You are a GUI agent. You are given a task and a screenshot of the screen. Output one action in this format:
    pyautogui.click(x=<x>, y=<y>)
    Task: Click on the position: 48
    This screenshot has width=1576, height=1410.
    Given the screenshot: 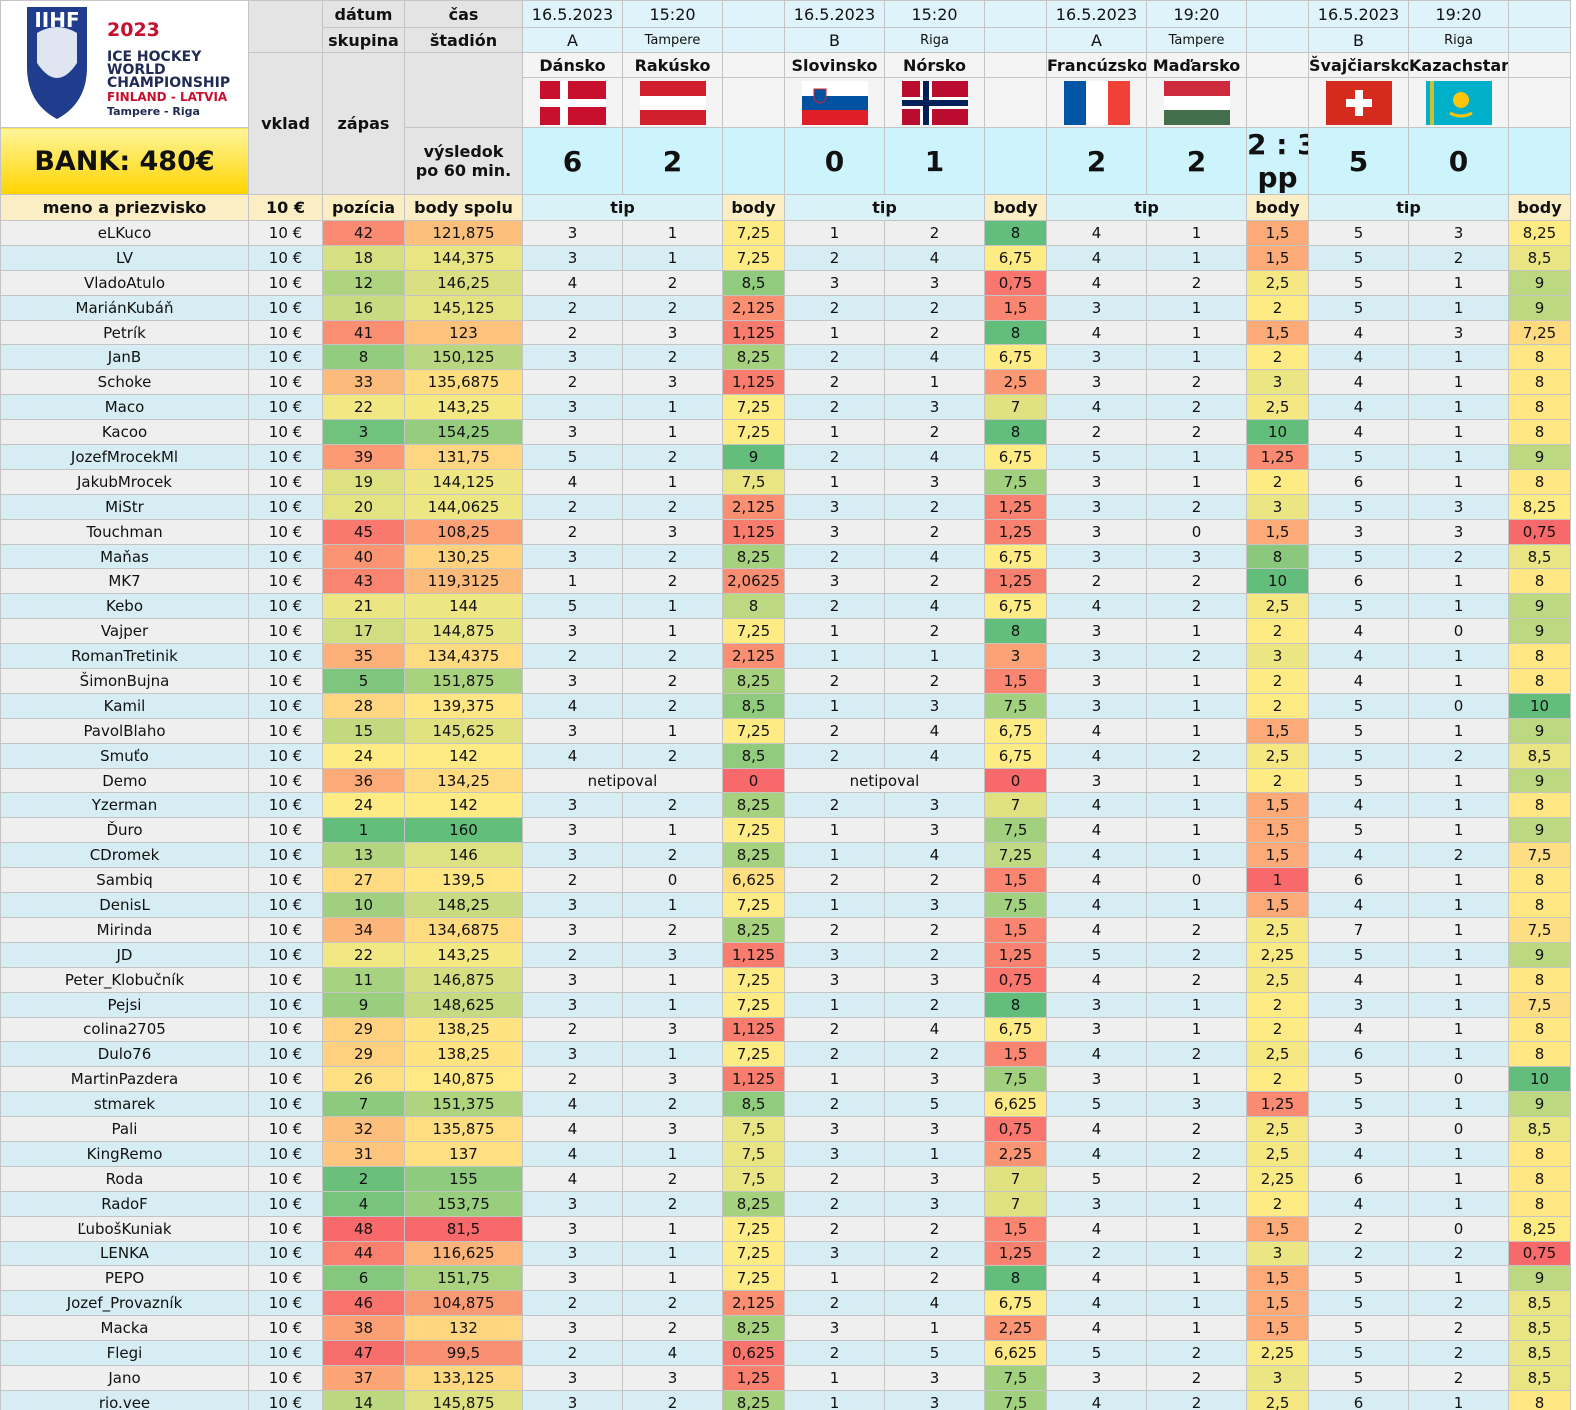 What is the action you would take?
    pyautogui.click(x=363, y=1228)
    